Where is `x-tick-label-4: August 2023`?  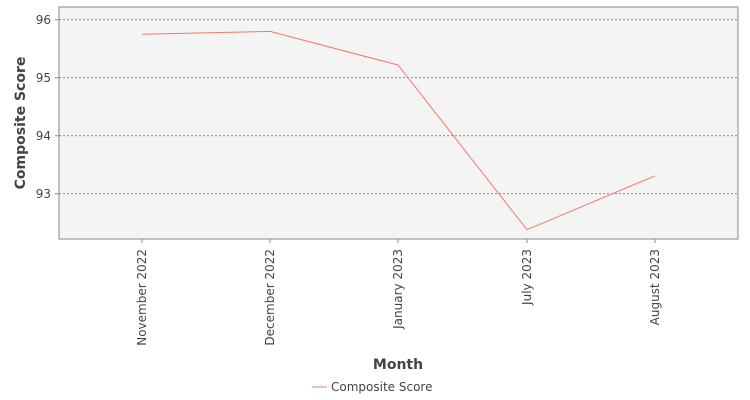
x-tick-label-4: August 2023 is located at coordinates (655, 287).